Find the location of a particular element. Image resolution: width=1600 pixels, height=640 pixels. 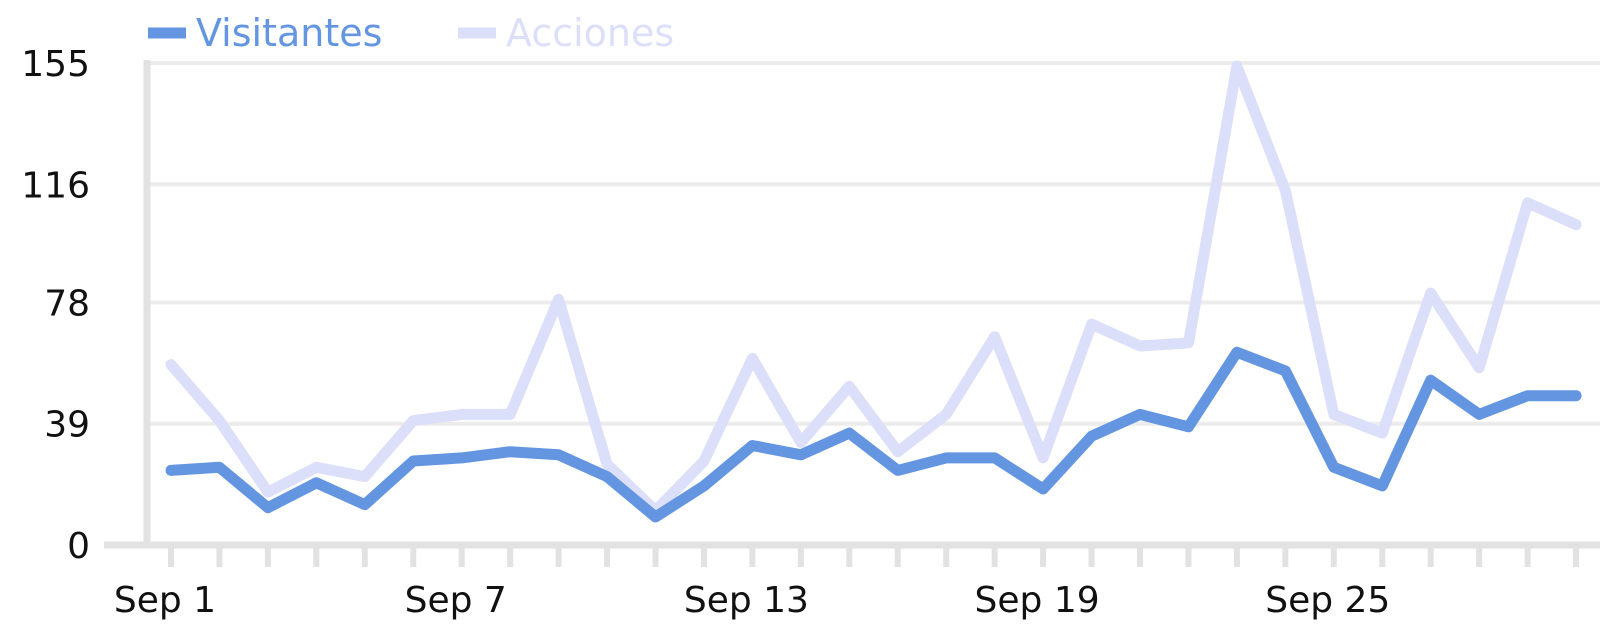

y-tick-label: 0 is located at coordinates (78, 546).